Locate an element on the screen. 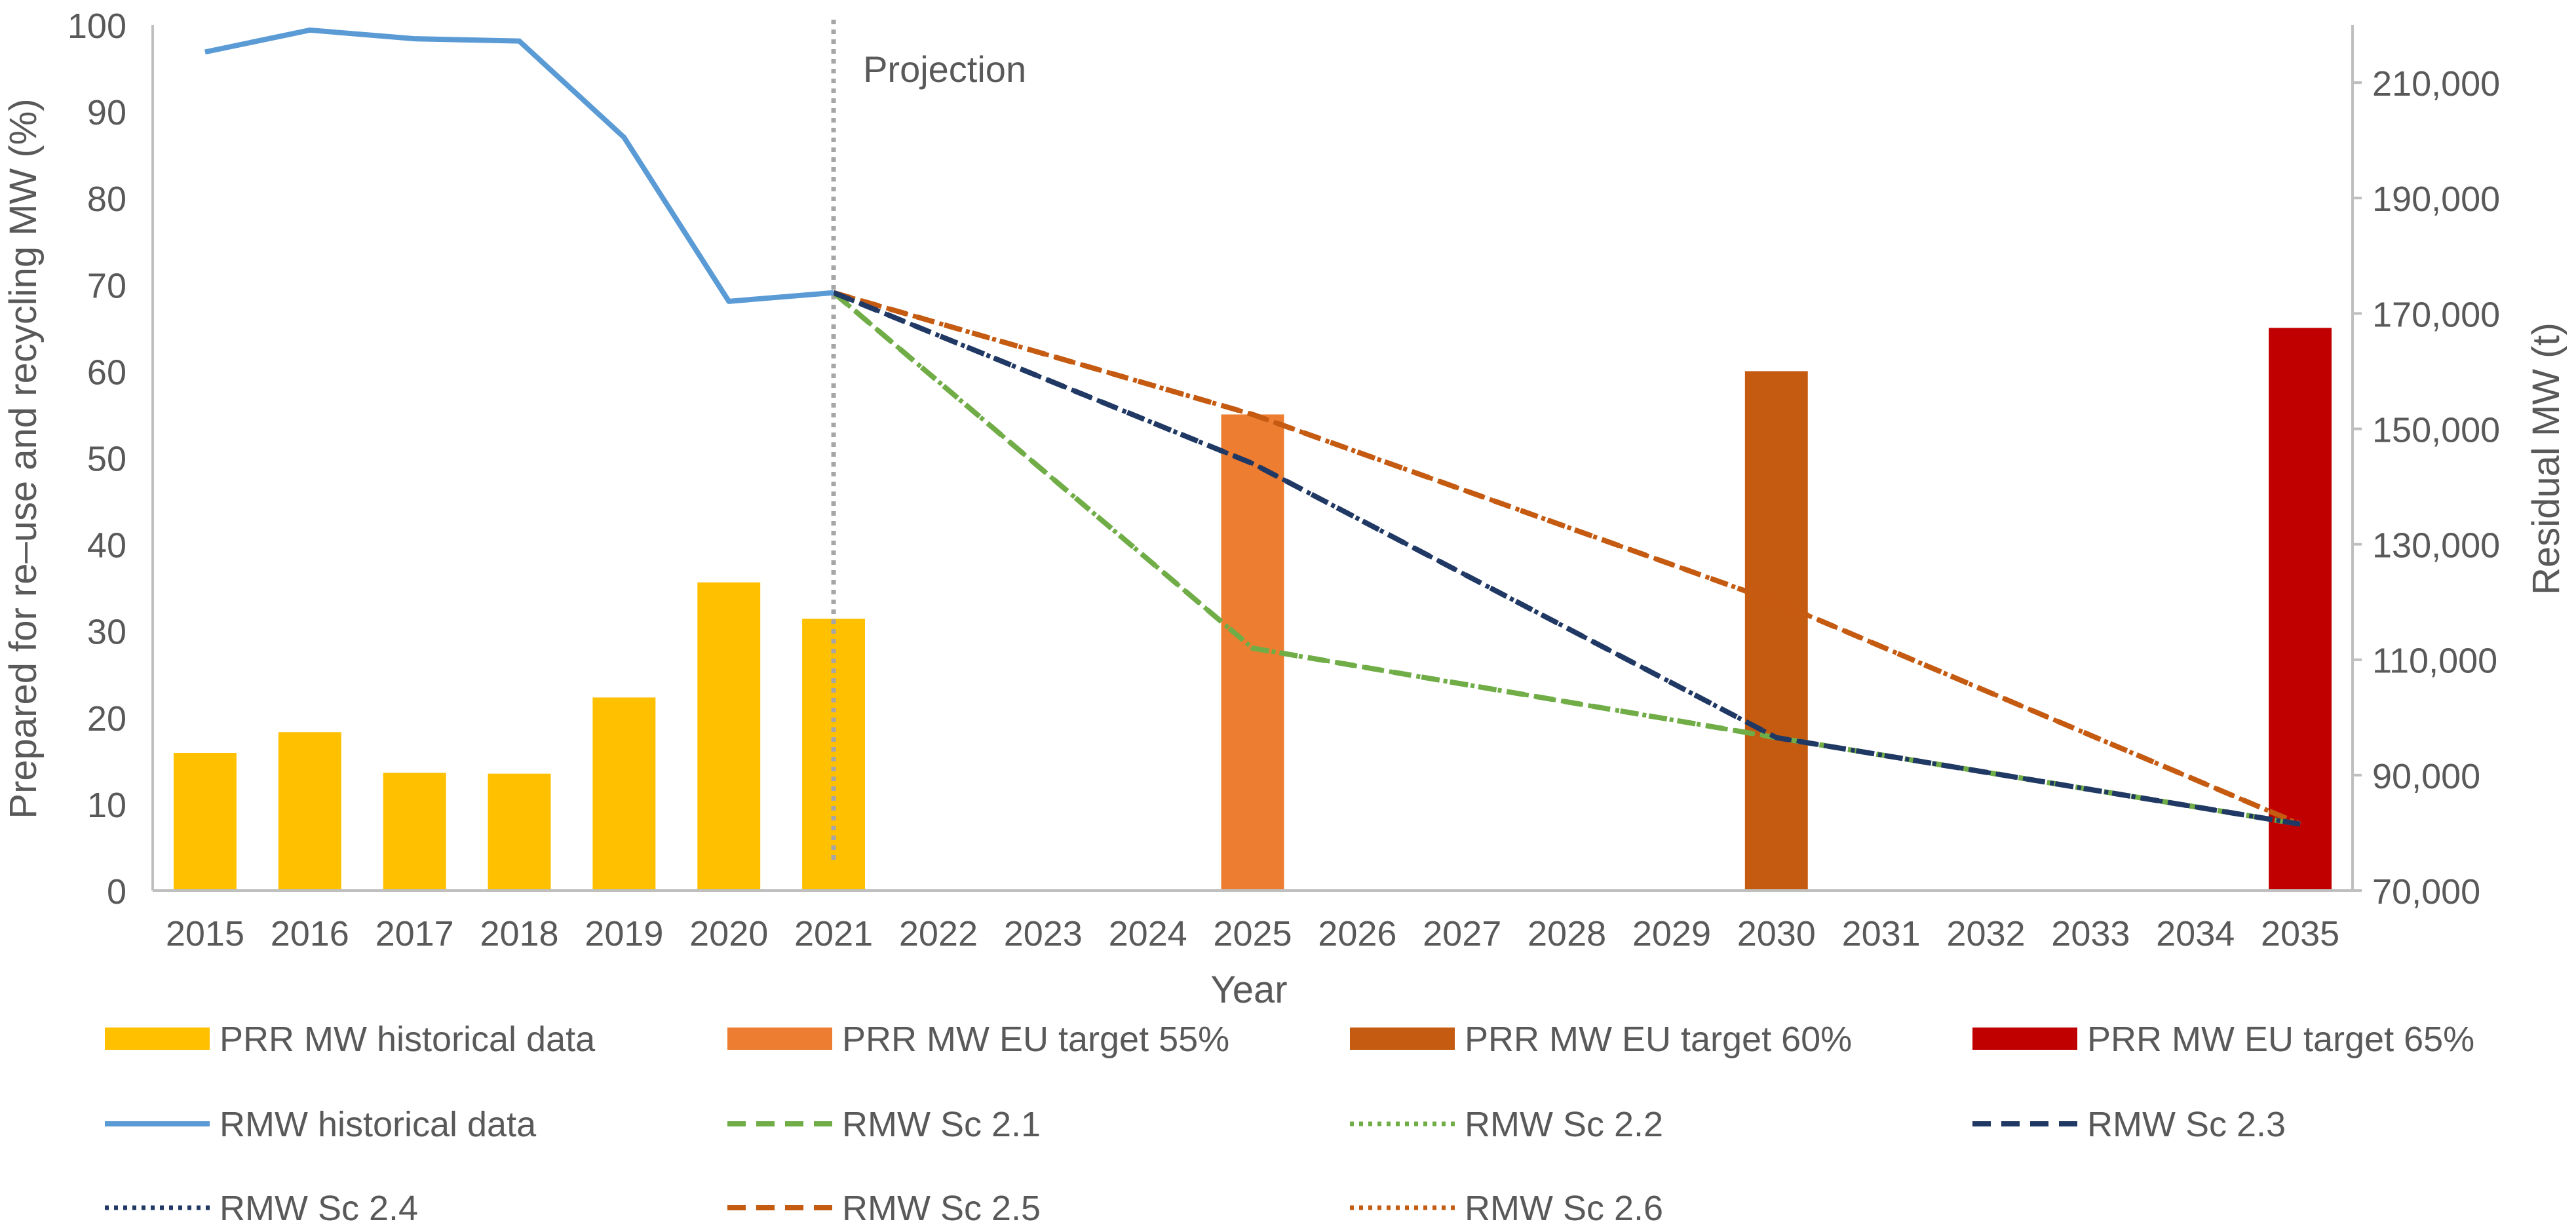  right-tick-label: 110,000 is located at coordinates (2434, 661).